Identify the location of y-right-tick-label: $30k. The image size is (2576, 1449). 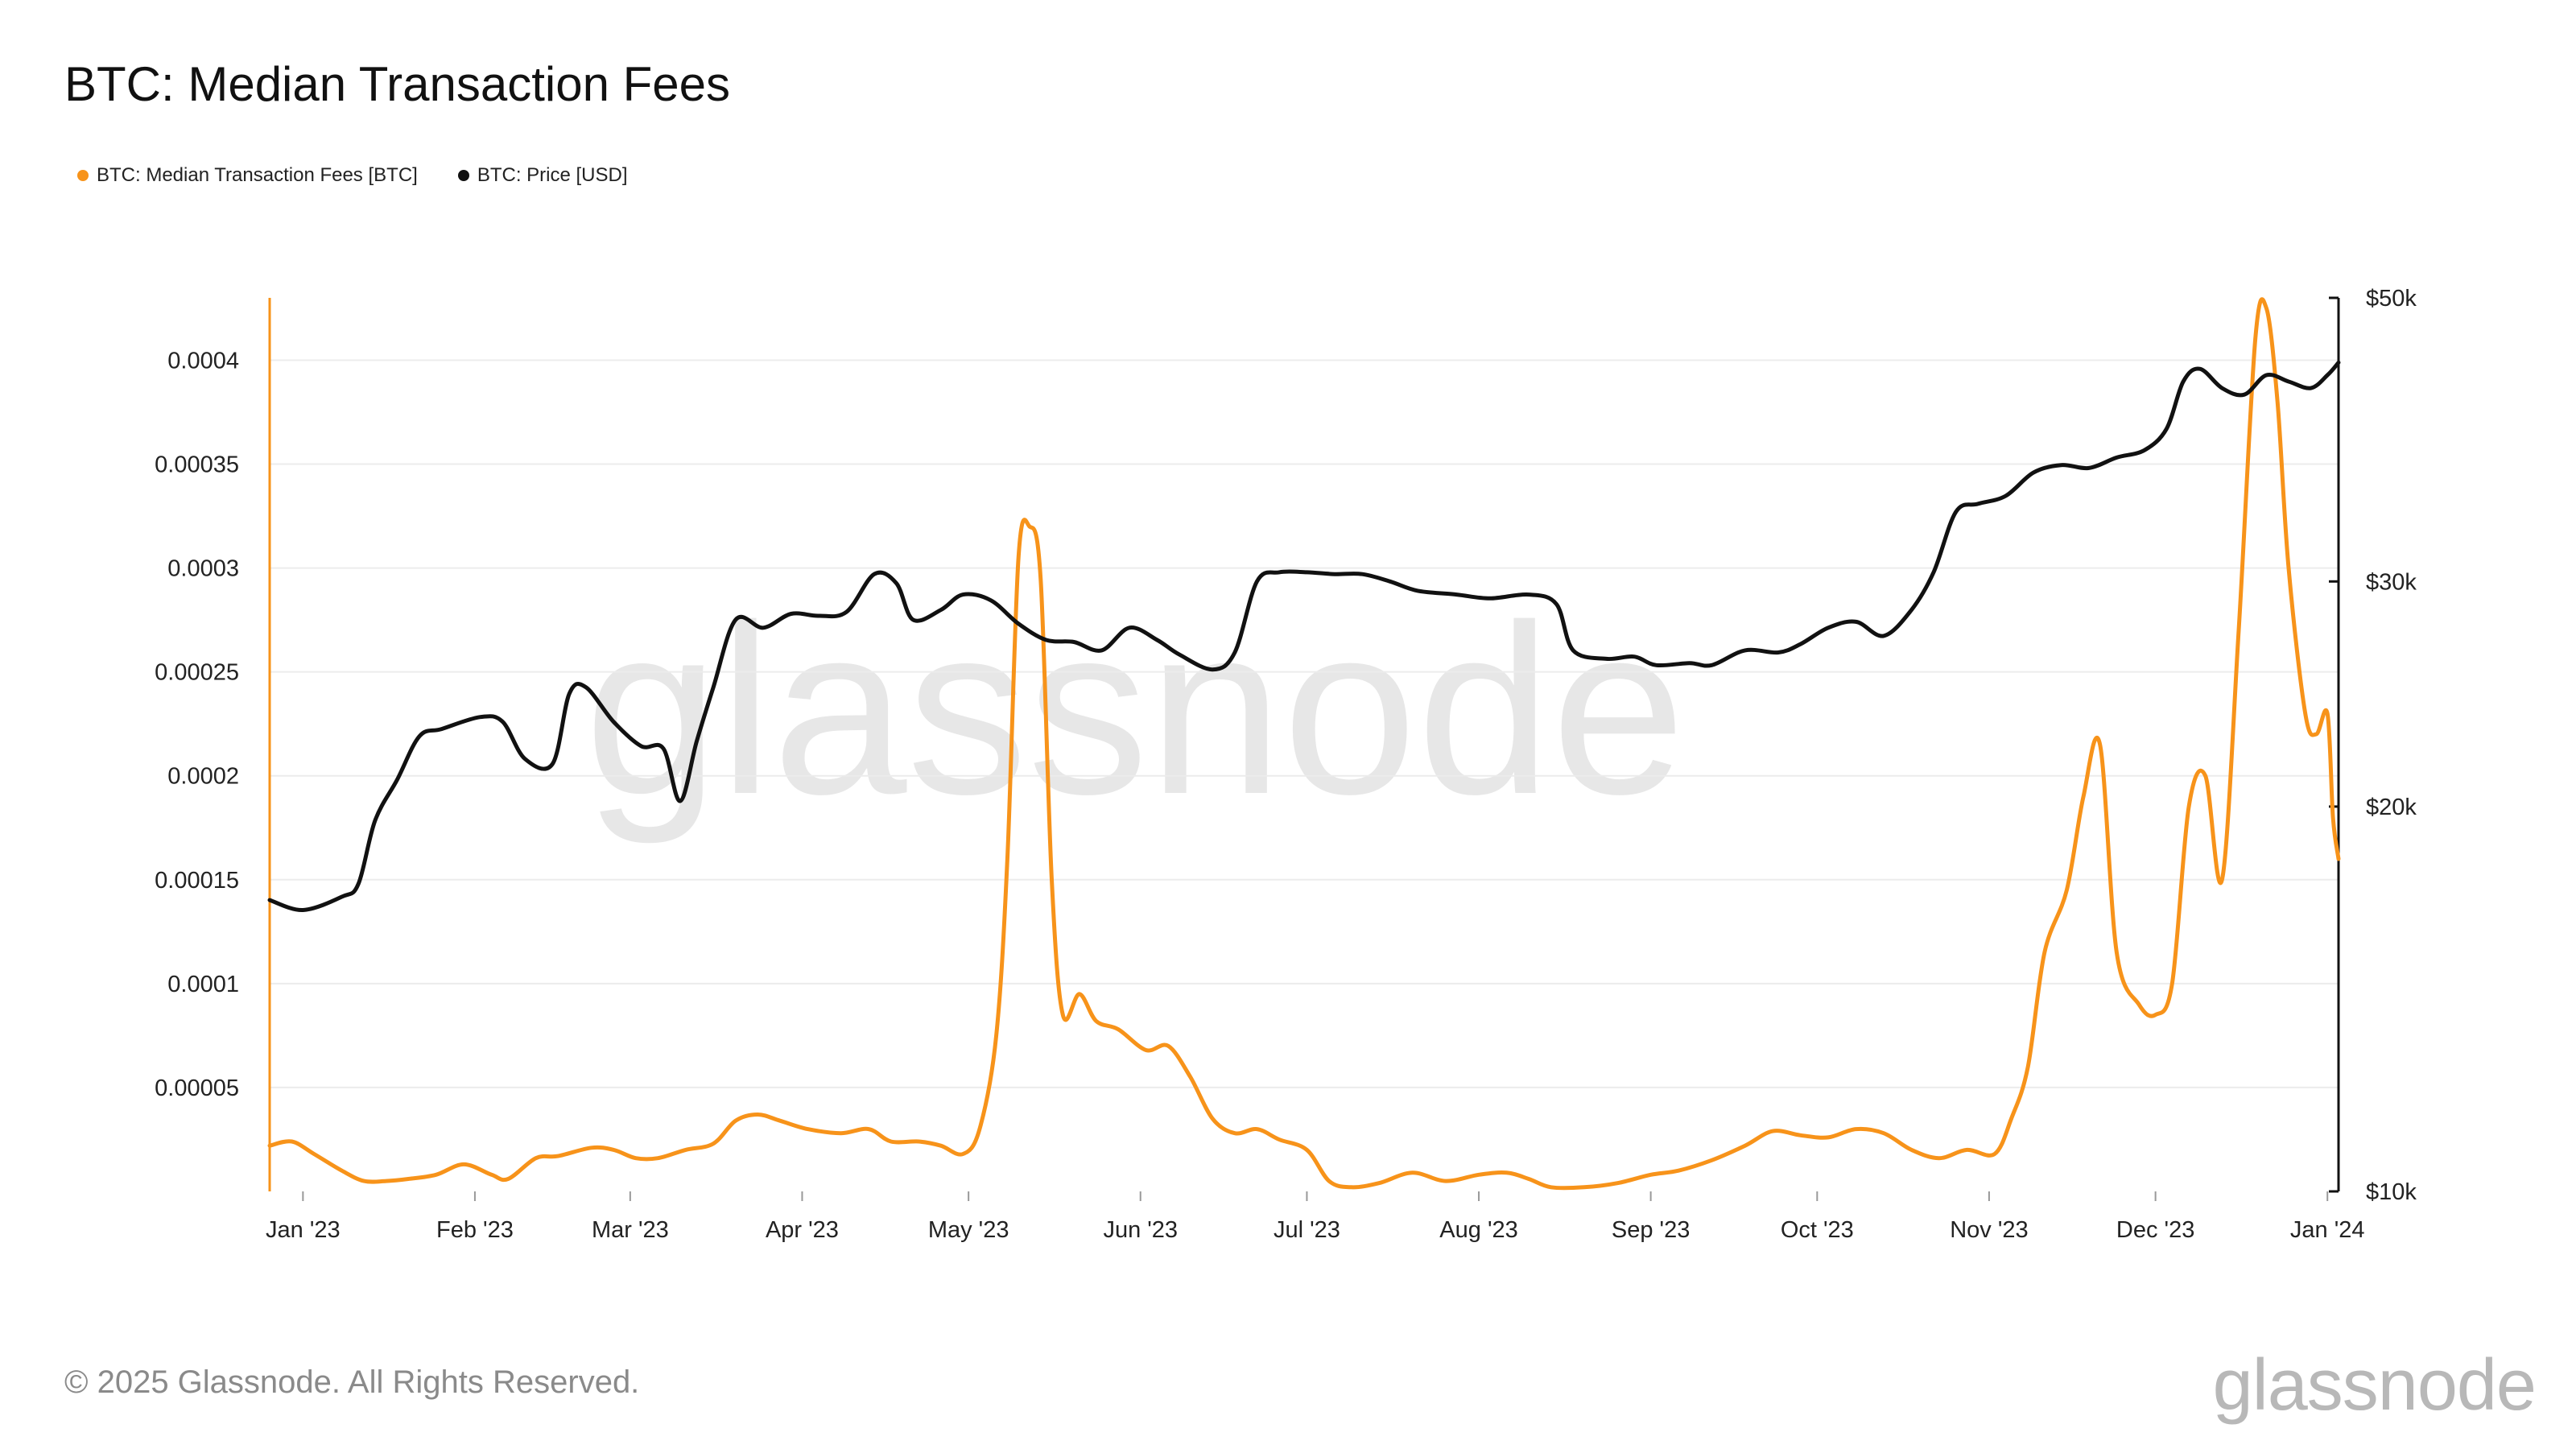
(2391, 582).